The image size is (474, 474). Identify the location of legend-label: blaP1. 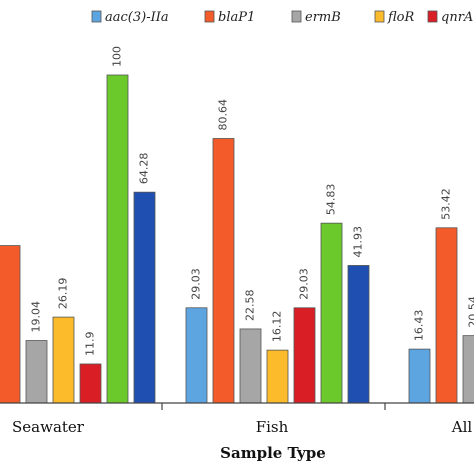
(236, 17).